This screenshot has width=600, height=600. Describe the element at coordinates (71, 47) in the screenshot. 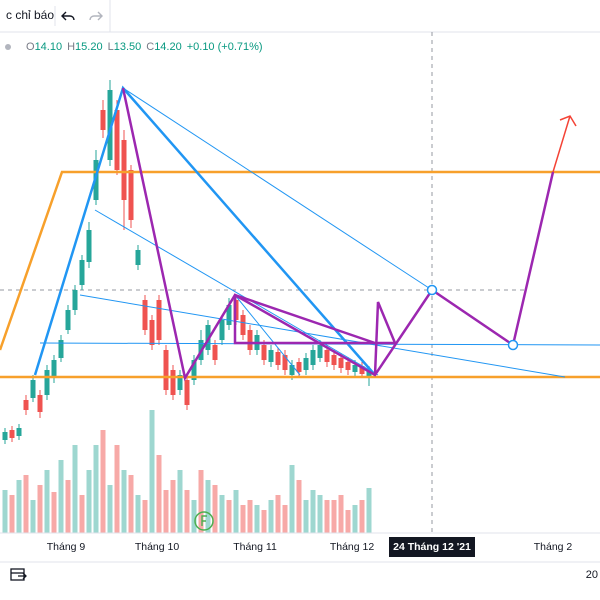

I see `legend-key: H` at that location.